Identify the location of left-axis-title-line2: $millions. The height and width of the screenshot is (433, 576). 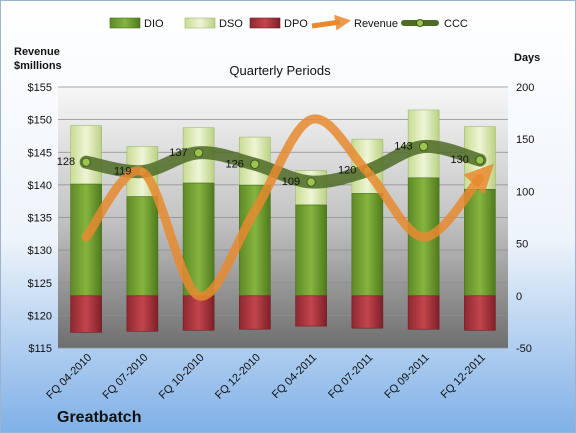
(38, 66).